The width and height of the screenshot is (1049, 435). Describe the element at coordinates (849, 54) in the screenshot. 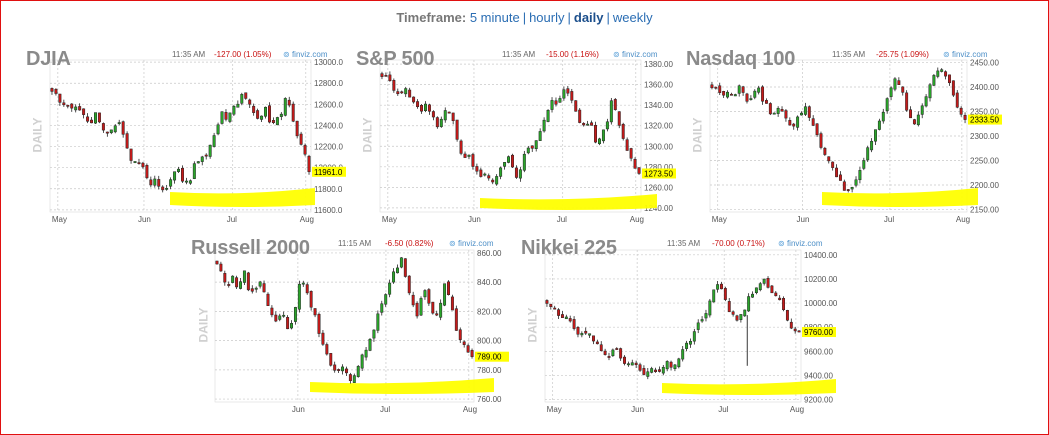

I see `chart-time: 11:35 AM` at that location.